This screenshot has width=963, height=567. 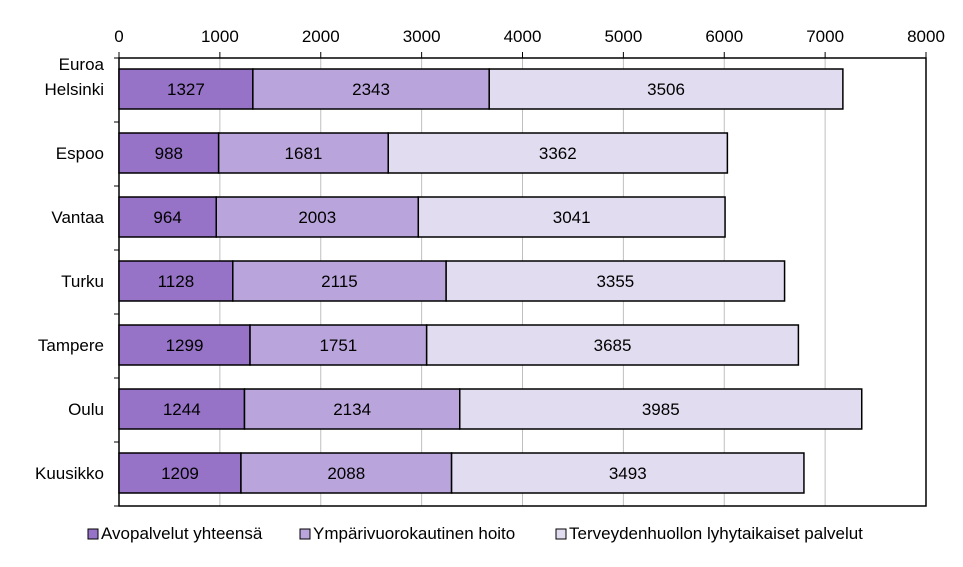 What do you see at coordinates (82, 281) in the screenshot?
I see `category-label: Turku` at bounding box center [82, 281].